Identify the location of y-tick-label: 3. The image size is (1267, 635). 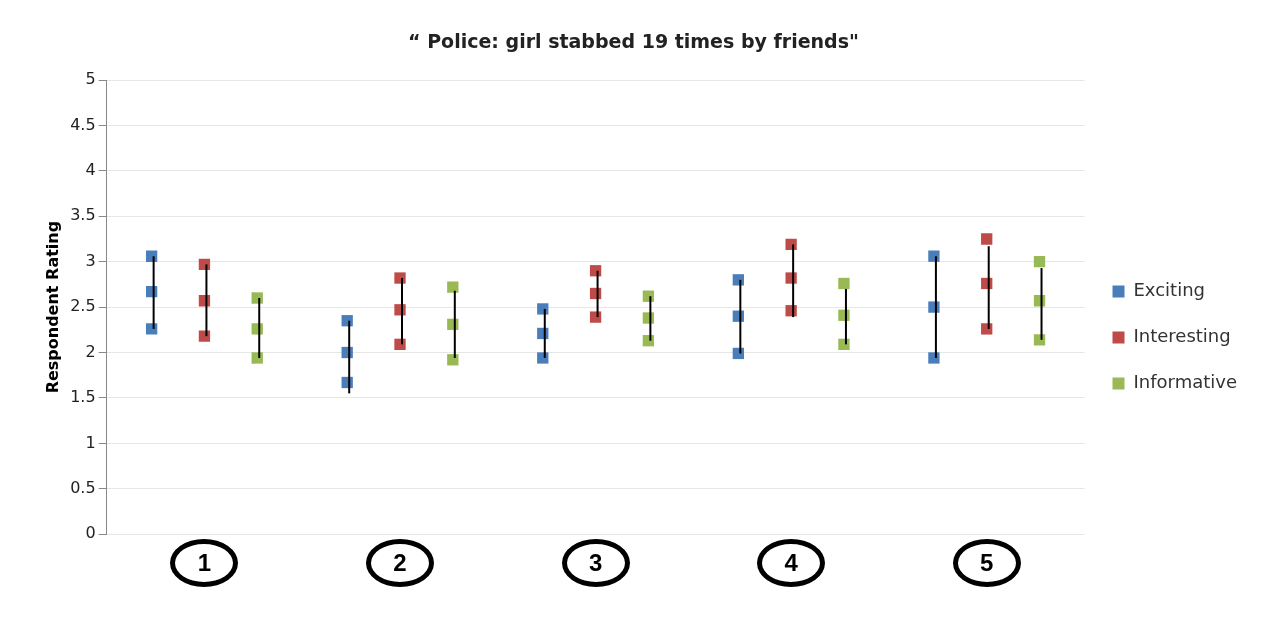
(90, 260).